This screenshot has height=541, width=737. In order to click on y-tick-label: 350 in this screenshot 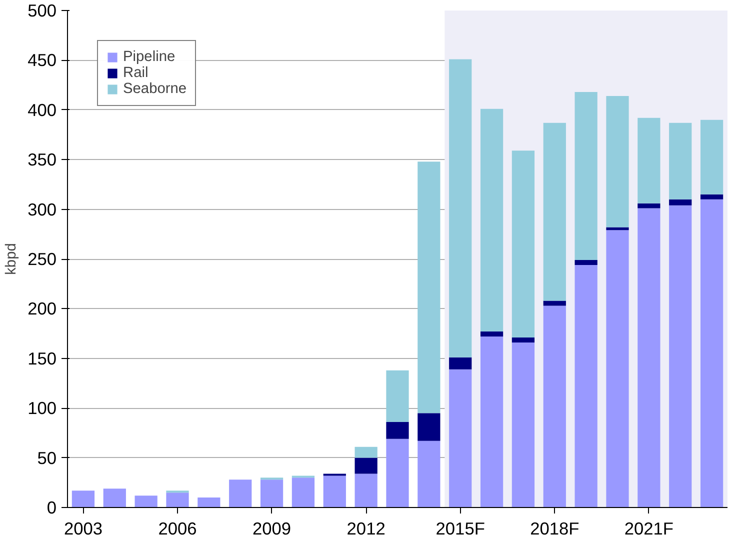, I will do `click(42, 160)`.